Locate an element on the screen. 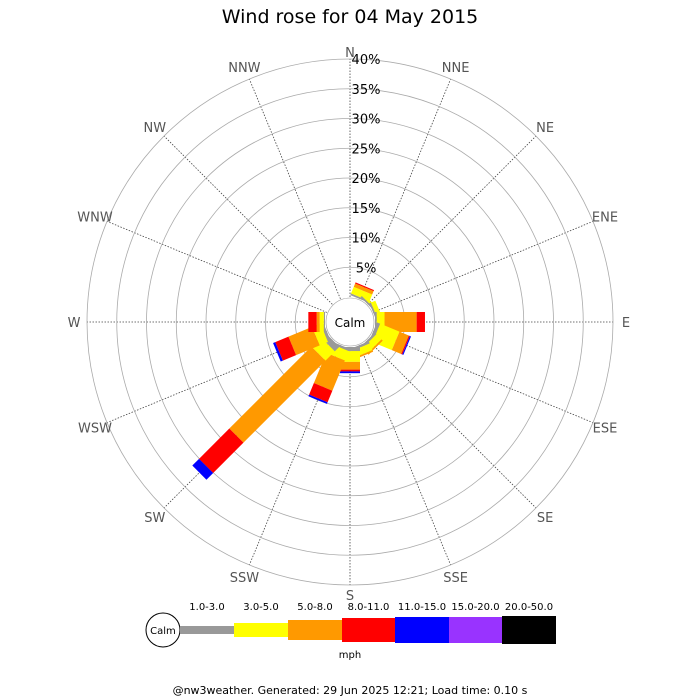  bar-wsw-bin4 is located at coordinates (278, 352).